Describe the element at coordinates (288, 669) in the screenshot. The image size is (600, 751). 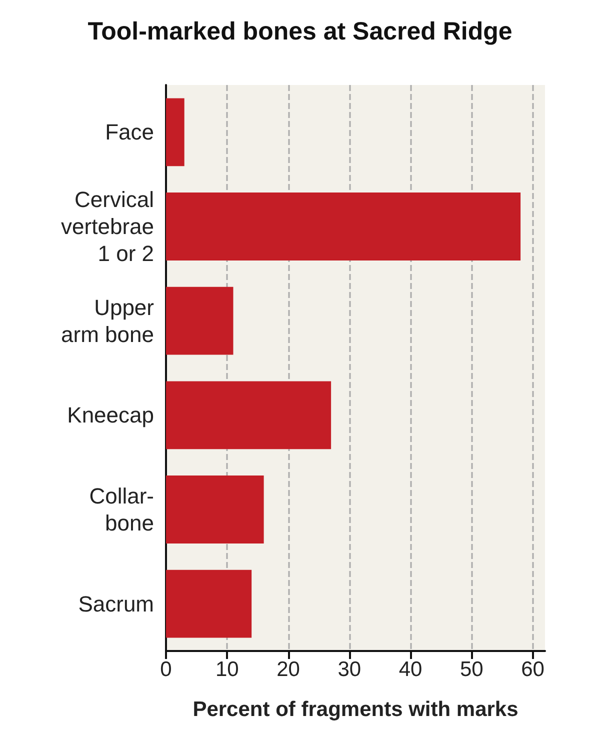
I see `x-tick-label: 20` at that location.